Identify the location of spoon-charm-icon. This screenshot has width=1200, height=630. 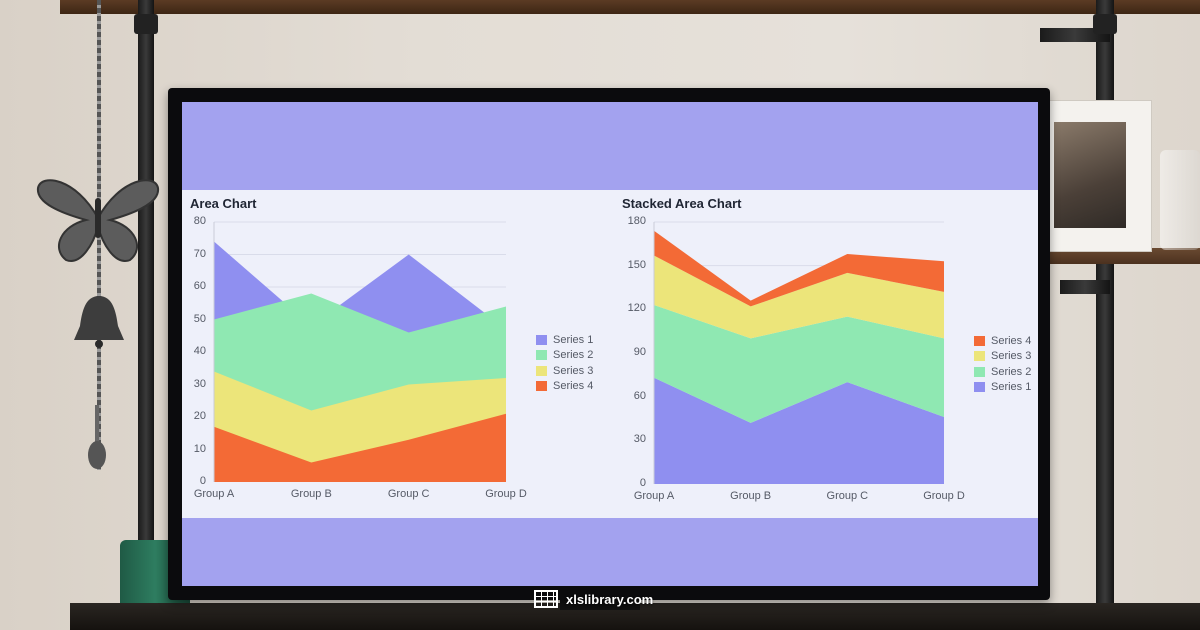
(97, 437).